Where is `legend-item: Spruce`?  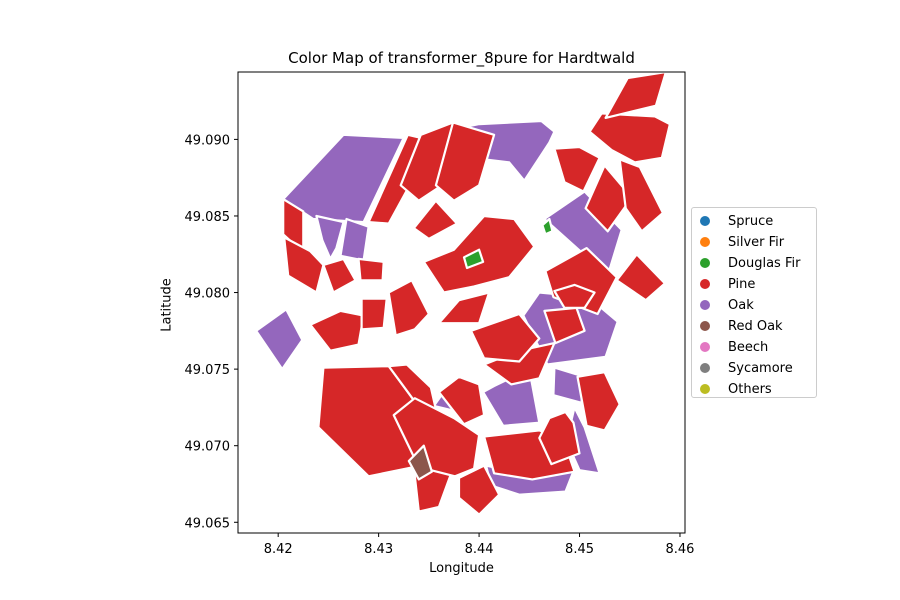 legend-item: Spruce is located at coordinates (736, 221).